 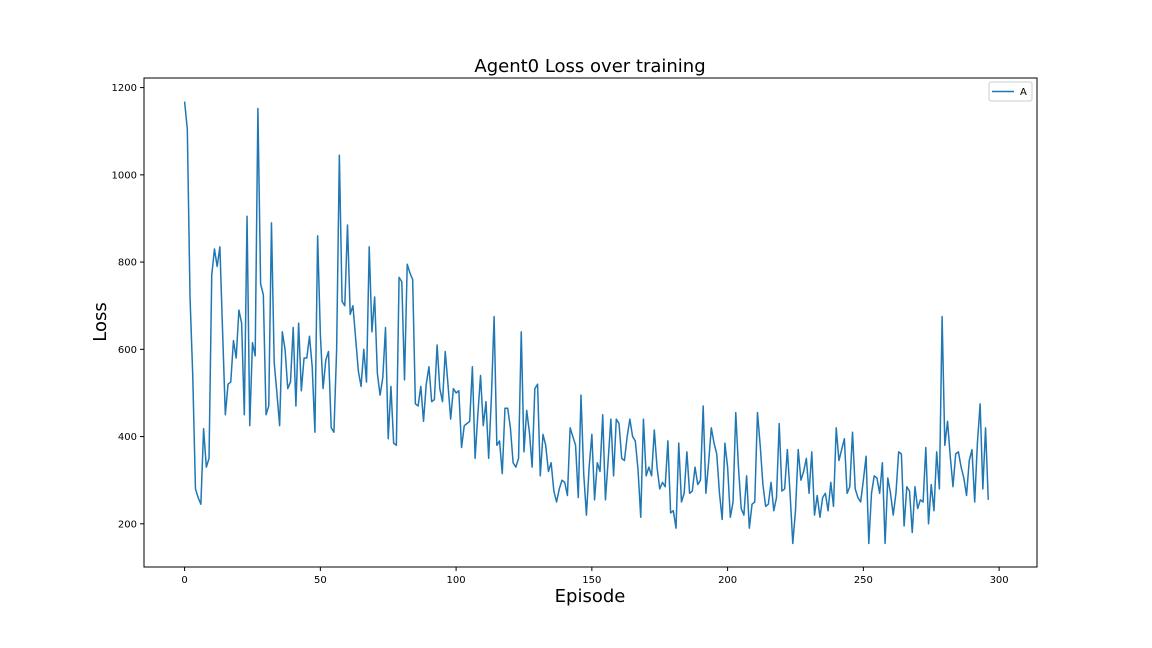 I want to click on x-tick-label: 300, so click(x=999, y=580).